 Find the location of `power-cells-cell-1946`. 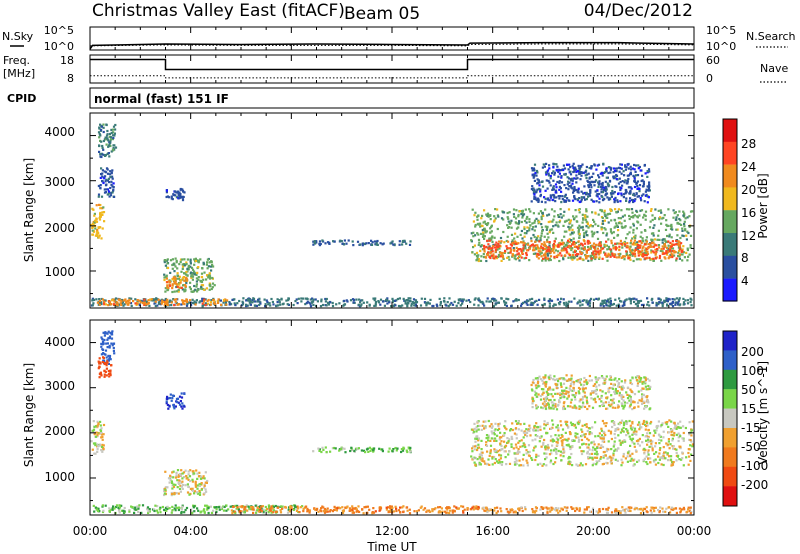

power-cells-cell-1946 is located at coordinates (651, 259).